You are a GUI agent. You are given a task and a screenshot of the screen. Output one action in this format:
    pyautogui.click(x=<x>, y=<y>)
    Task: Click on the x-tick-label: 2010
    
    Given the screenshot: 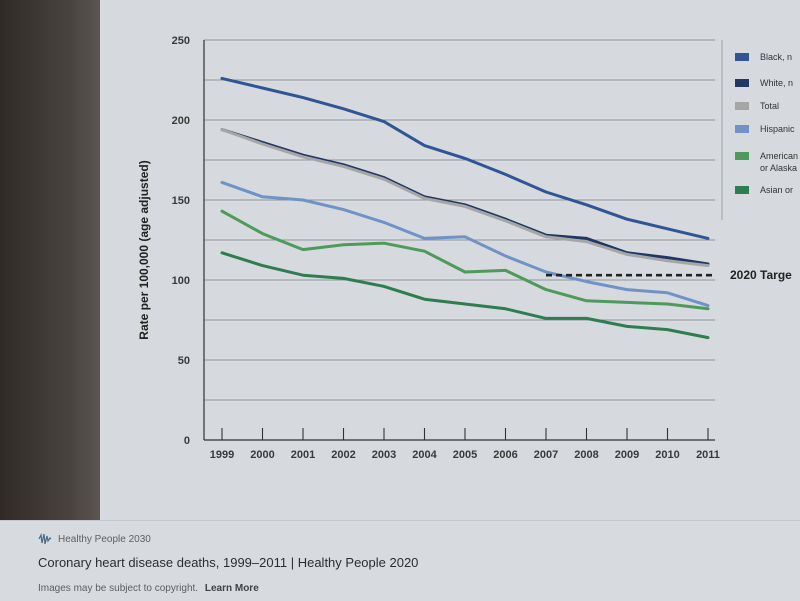 What is the action you would take?
    pyautogui.click(x=667, y=455)
    